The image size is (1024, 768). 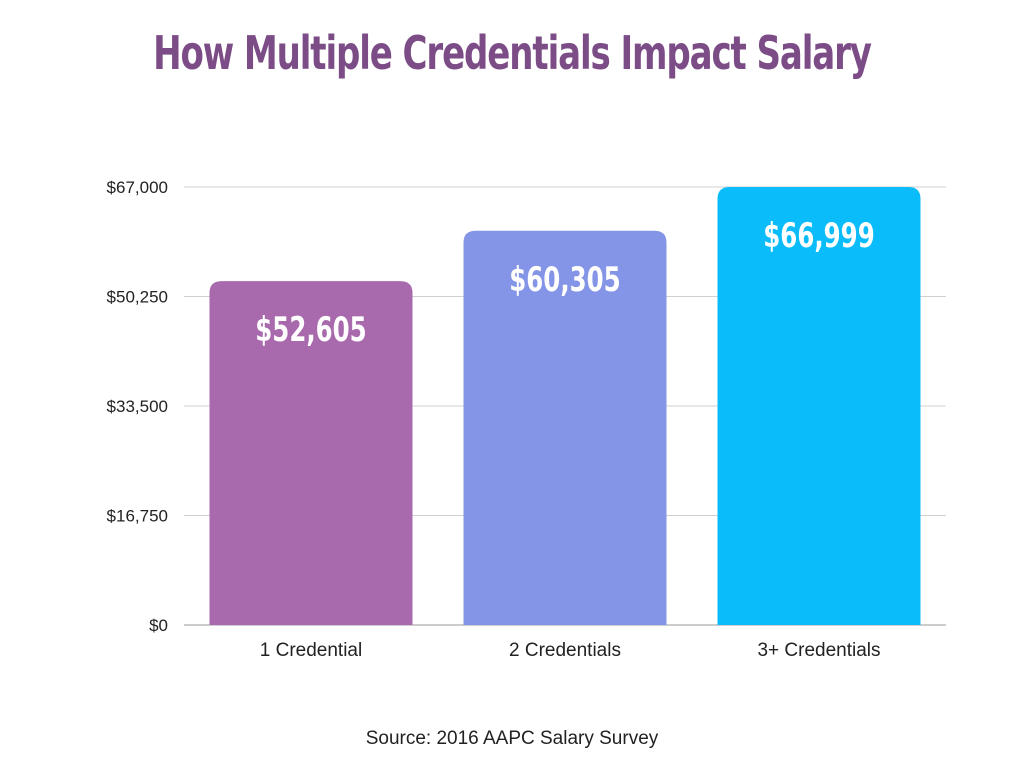 What do you see at coordinates (818, 235) in the screenshot?
I see `bar-value-label: $66,999` at bounding box center [818, 235].